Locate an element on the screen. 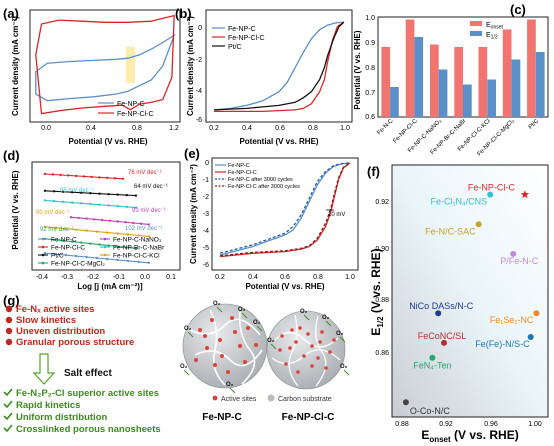 The width and height of the screenshot is (554, 446). point-label: Fe(Fe)-N/S-C is located at coordinates (502, 344).